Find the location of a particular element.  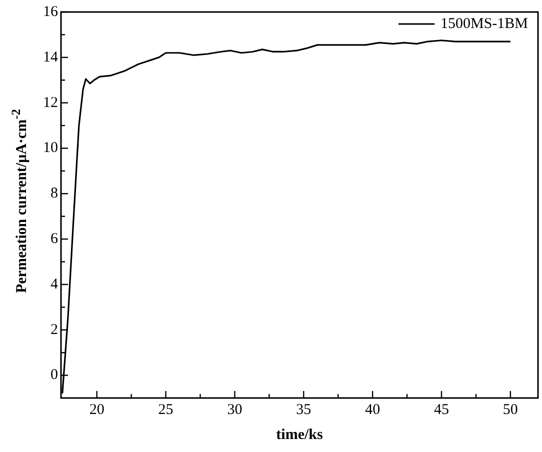

y-tick-label: 10 is located at coordinates (50, 148).